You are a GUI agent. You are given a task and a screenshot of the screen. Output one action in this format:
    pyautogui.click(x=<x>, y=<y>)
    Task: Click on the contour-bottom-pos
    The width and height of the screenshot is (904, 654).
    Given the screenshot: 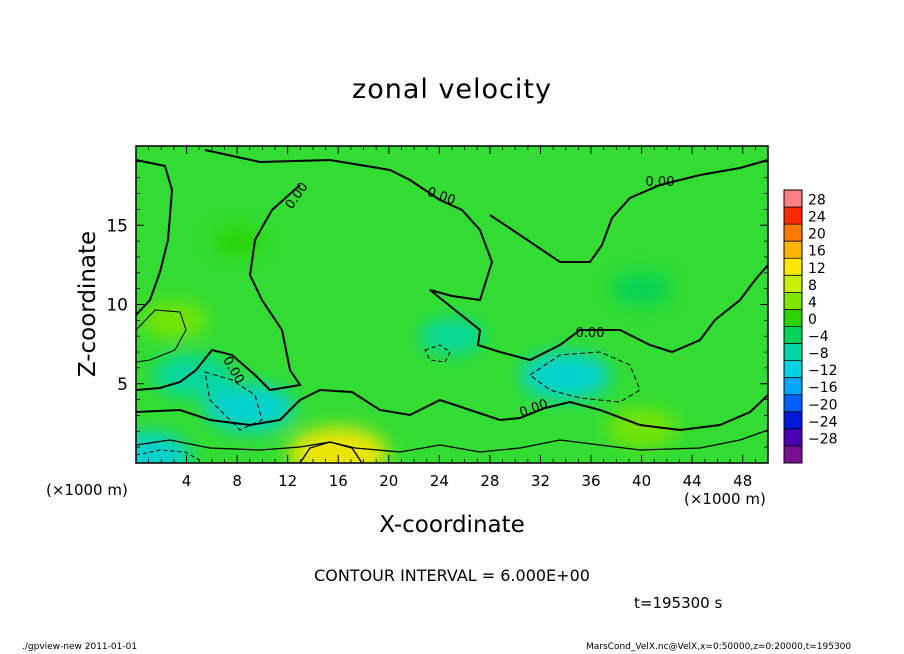 What is the action you would take?
    pyautogui.click(x=331, y=452)
    